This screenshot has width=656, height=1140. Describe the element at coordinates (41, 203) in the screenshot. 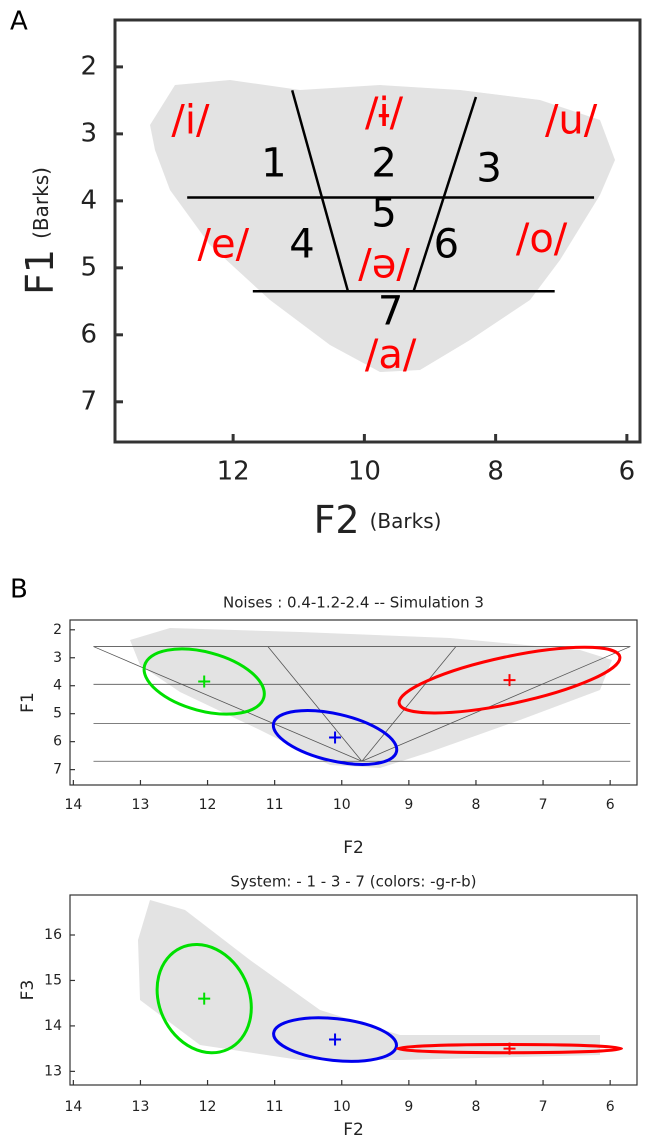

I see `y-axis-unit: (Barks)` at that location.